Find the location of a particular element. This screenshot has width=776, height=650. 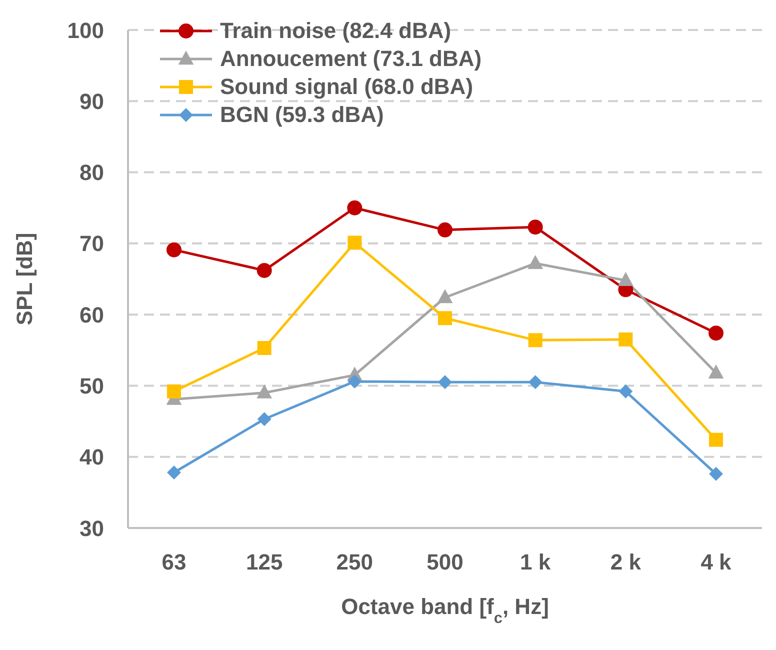

legend-label: Train noise (82.4 dBA) is located at coordinates (336, 31).